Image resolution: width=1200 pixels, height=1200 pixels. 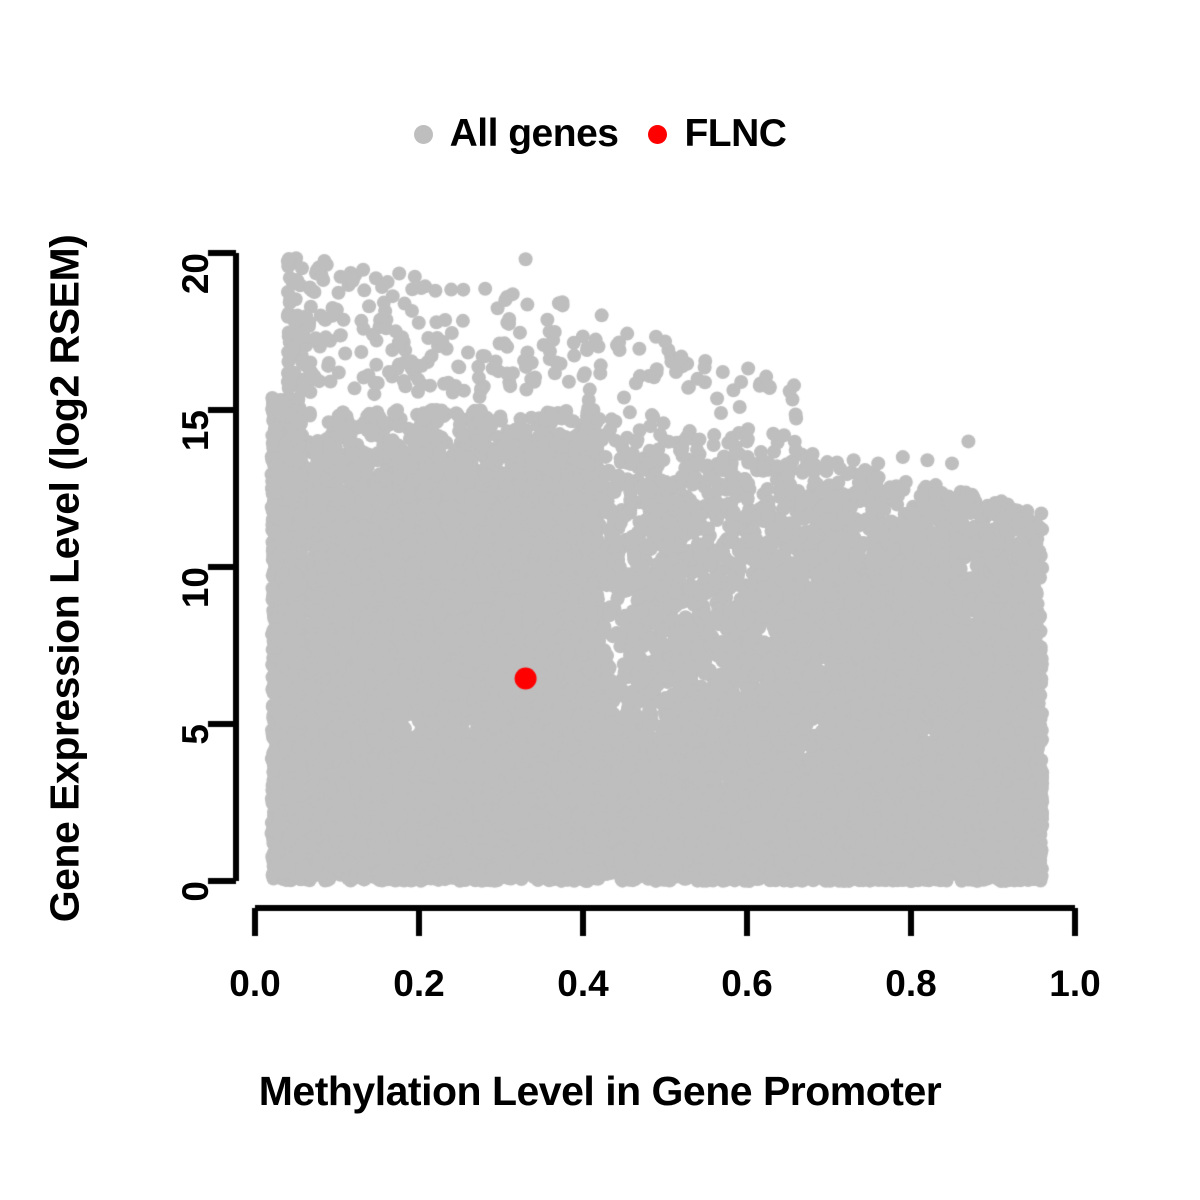 What do you see at coordinates (911, 983) in the screenshot?
I see `x-tick-label: 0.8` at bounding box center [911, 983].